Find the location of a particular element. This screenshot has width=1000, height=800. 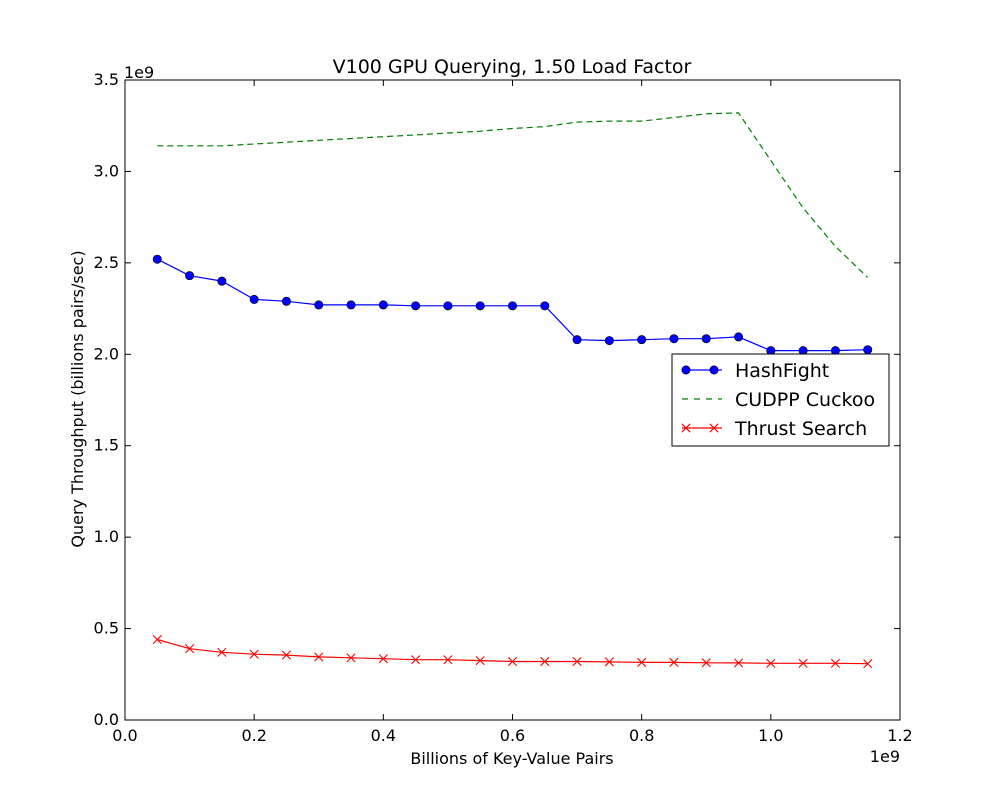

x-tick-label-5: 1.0 is located at coordinates (770, 735).